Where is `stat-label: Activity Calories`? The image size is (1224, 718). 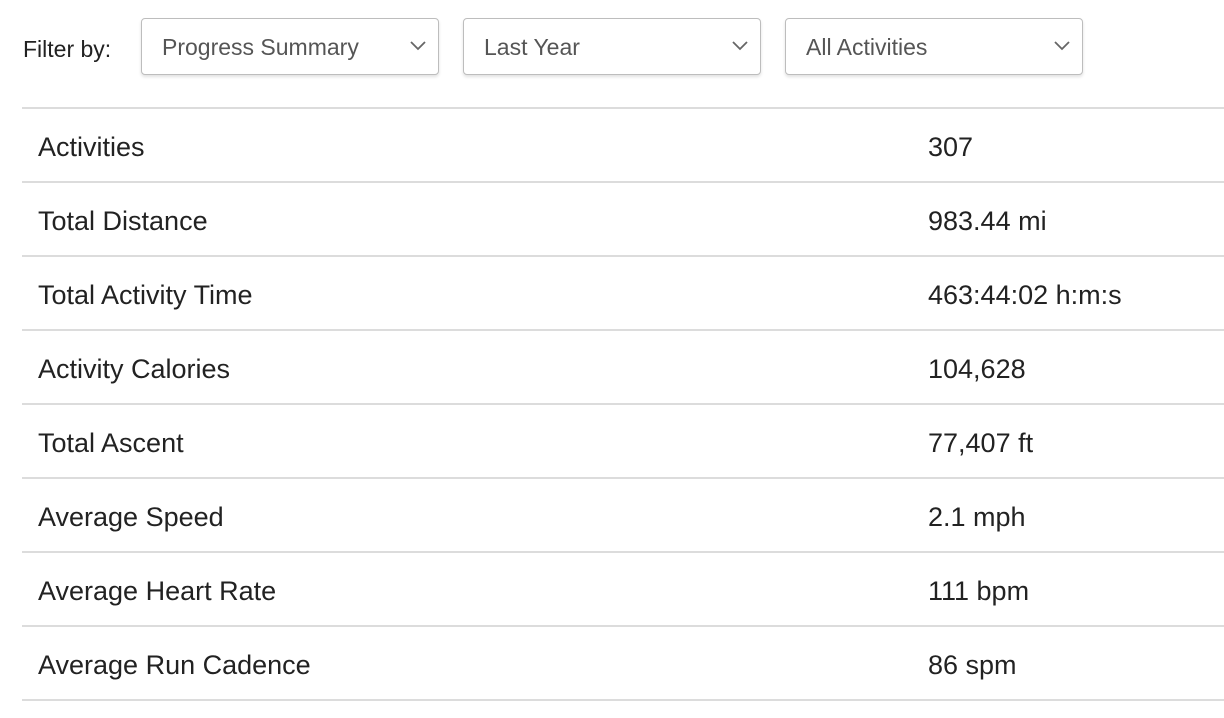 stat-label: Activity Calories is located at coordinates (134, 369).